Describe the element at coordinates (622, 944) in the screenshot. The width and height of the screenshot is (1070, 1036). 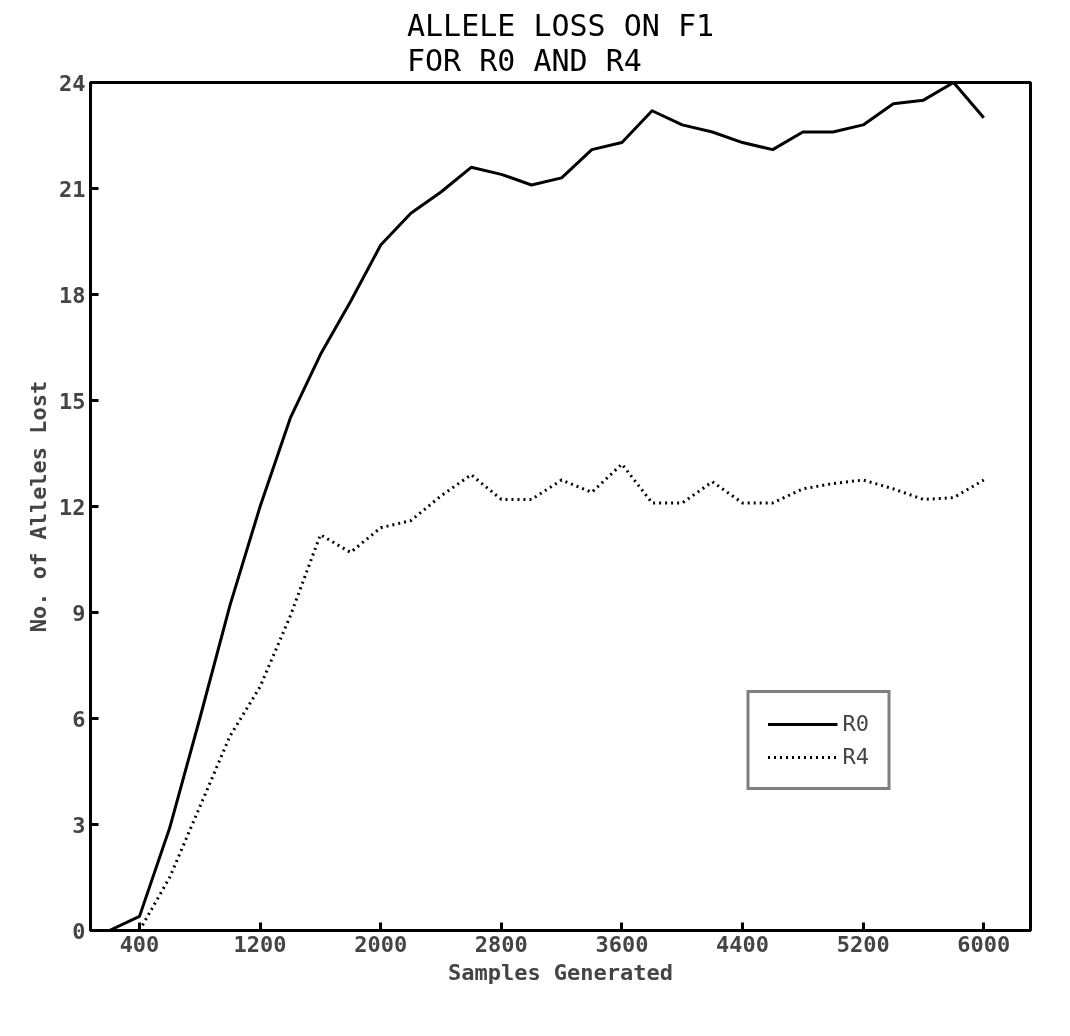
I see `x-tick-label: 3600` at that location.